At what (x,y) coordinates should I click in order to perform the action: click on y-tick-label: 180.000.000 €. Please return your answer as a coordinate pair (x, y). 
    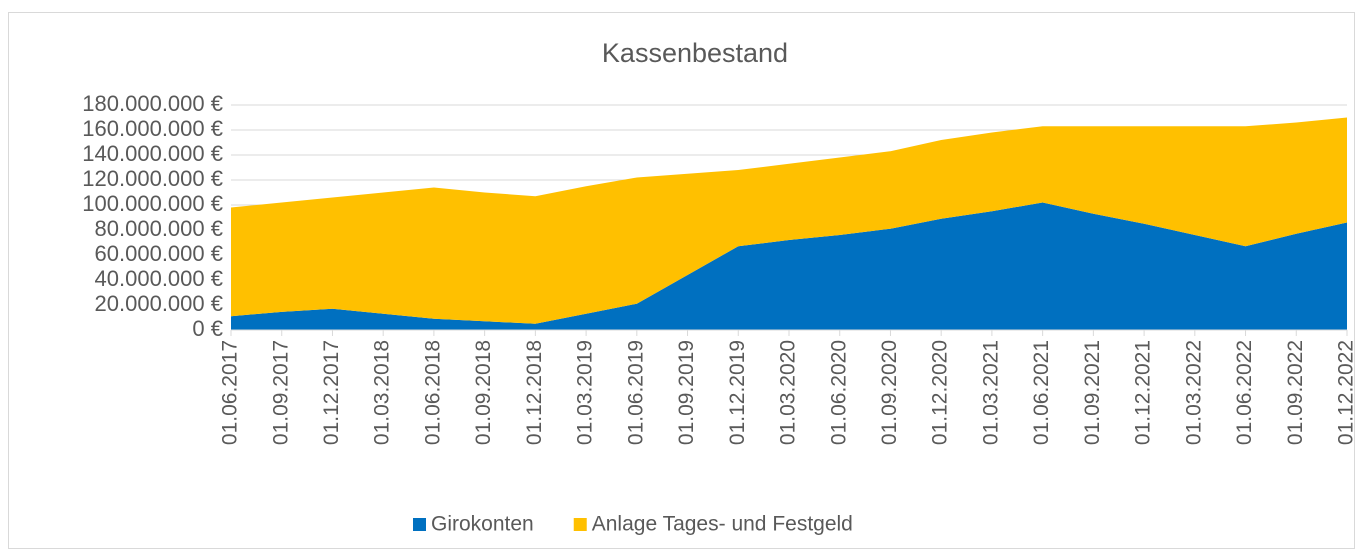
    Looking at the image, I should click on (152, 103).